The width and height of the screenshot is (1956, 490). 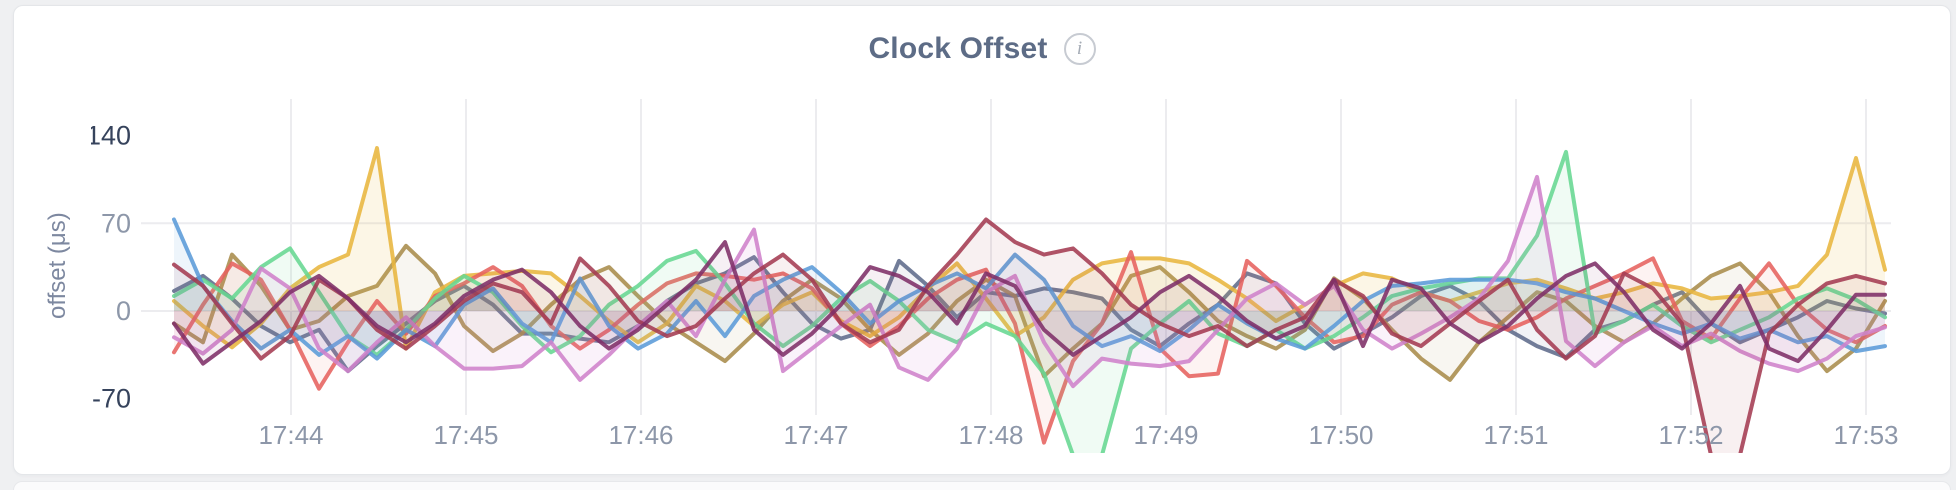 What do you see at coordinates (111, 399) in the screenshot?
I see `y-tick-label: -70` at bounding box center [111, 399].